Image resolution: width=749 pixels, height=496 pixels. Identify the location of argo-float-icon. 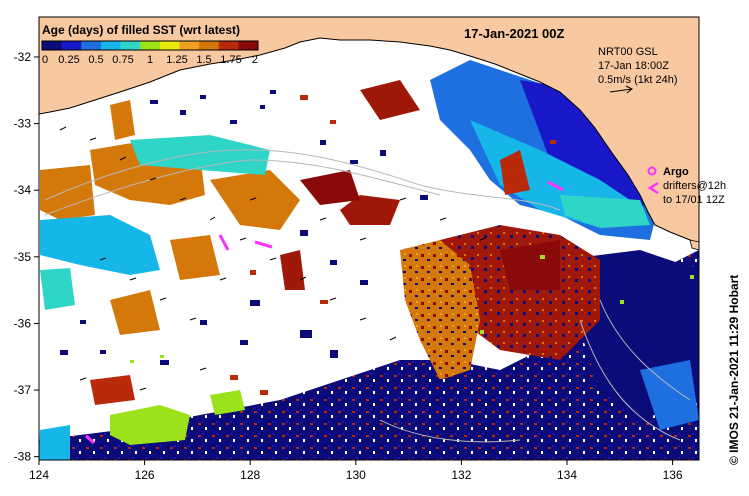
(652, 171).